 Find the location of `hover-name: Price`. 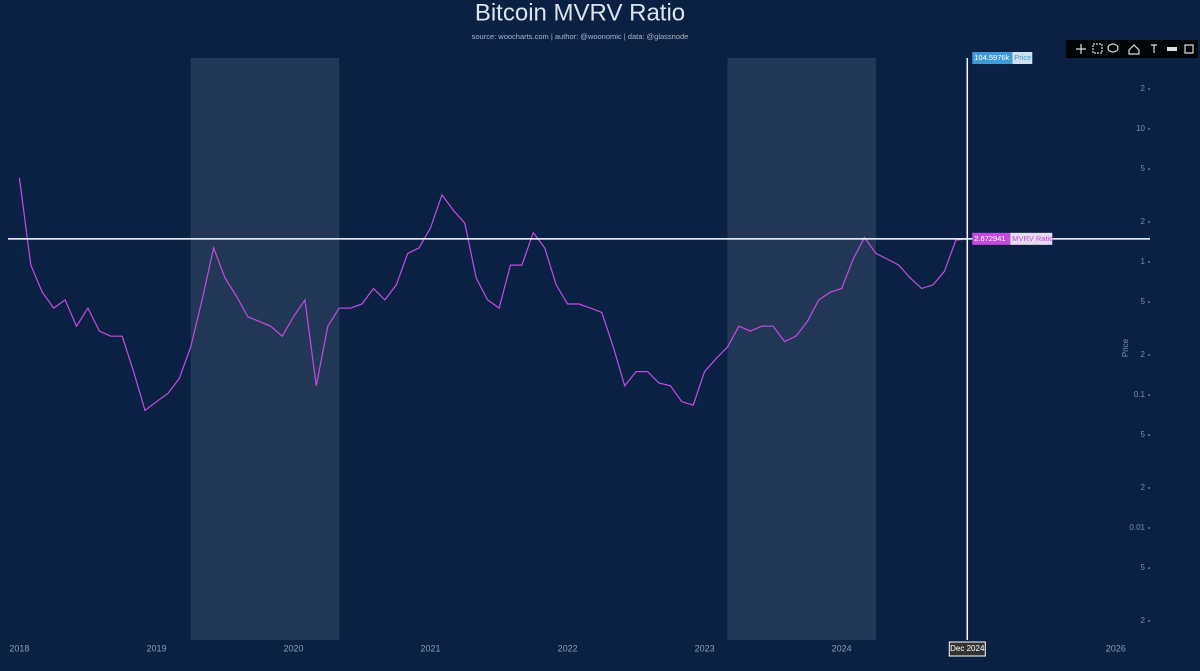

hover-name: Price is located at coordinates (1022, 57).